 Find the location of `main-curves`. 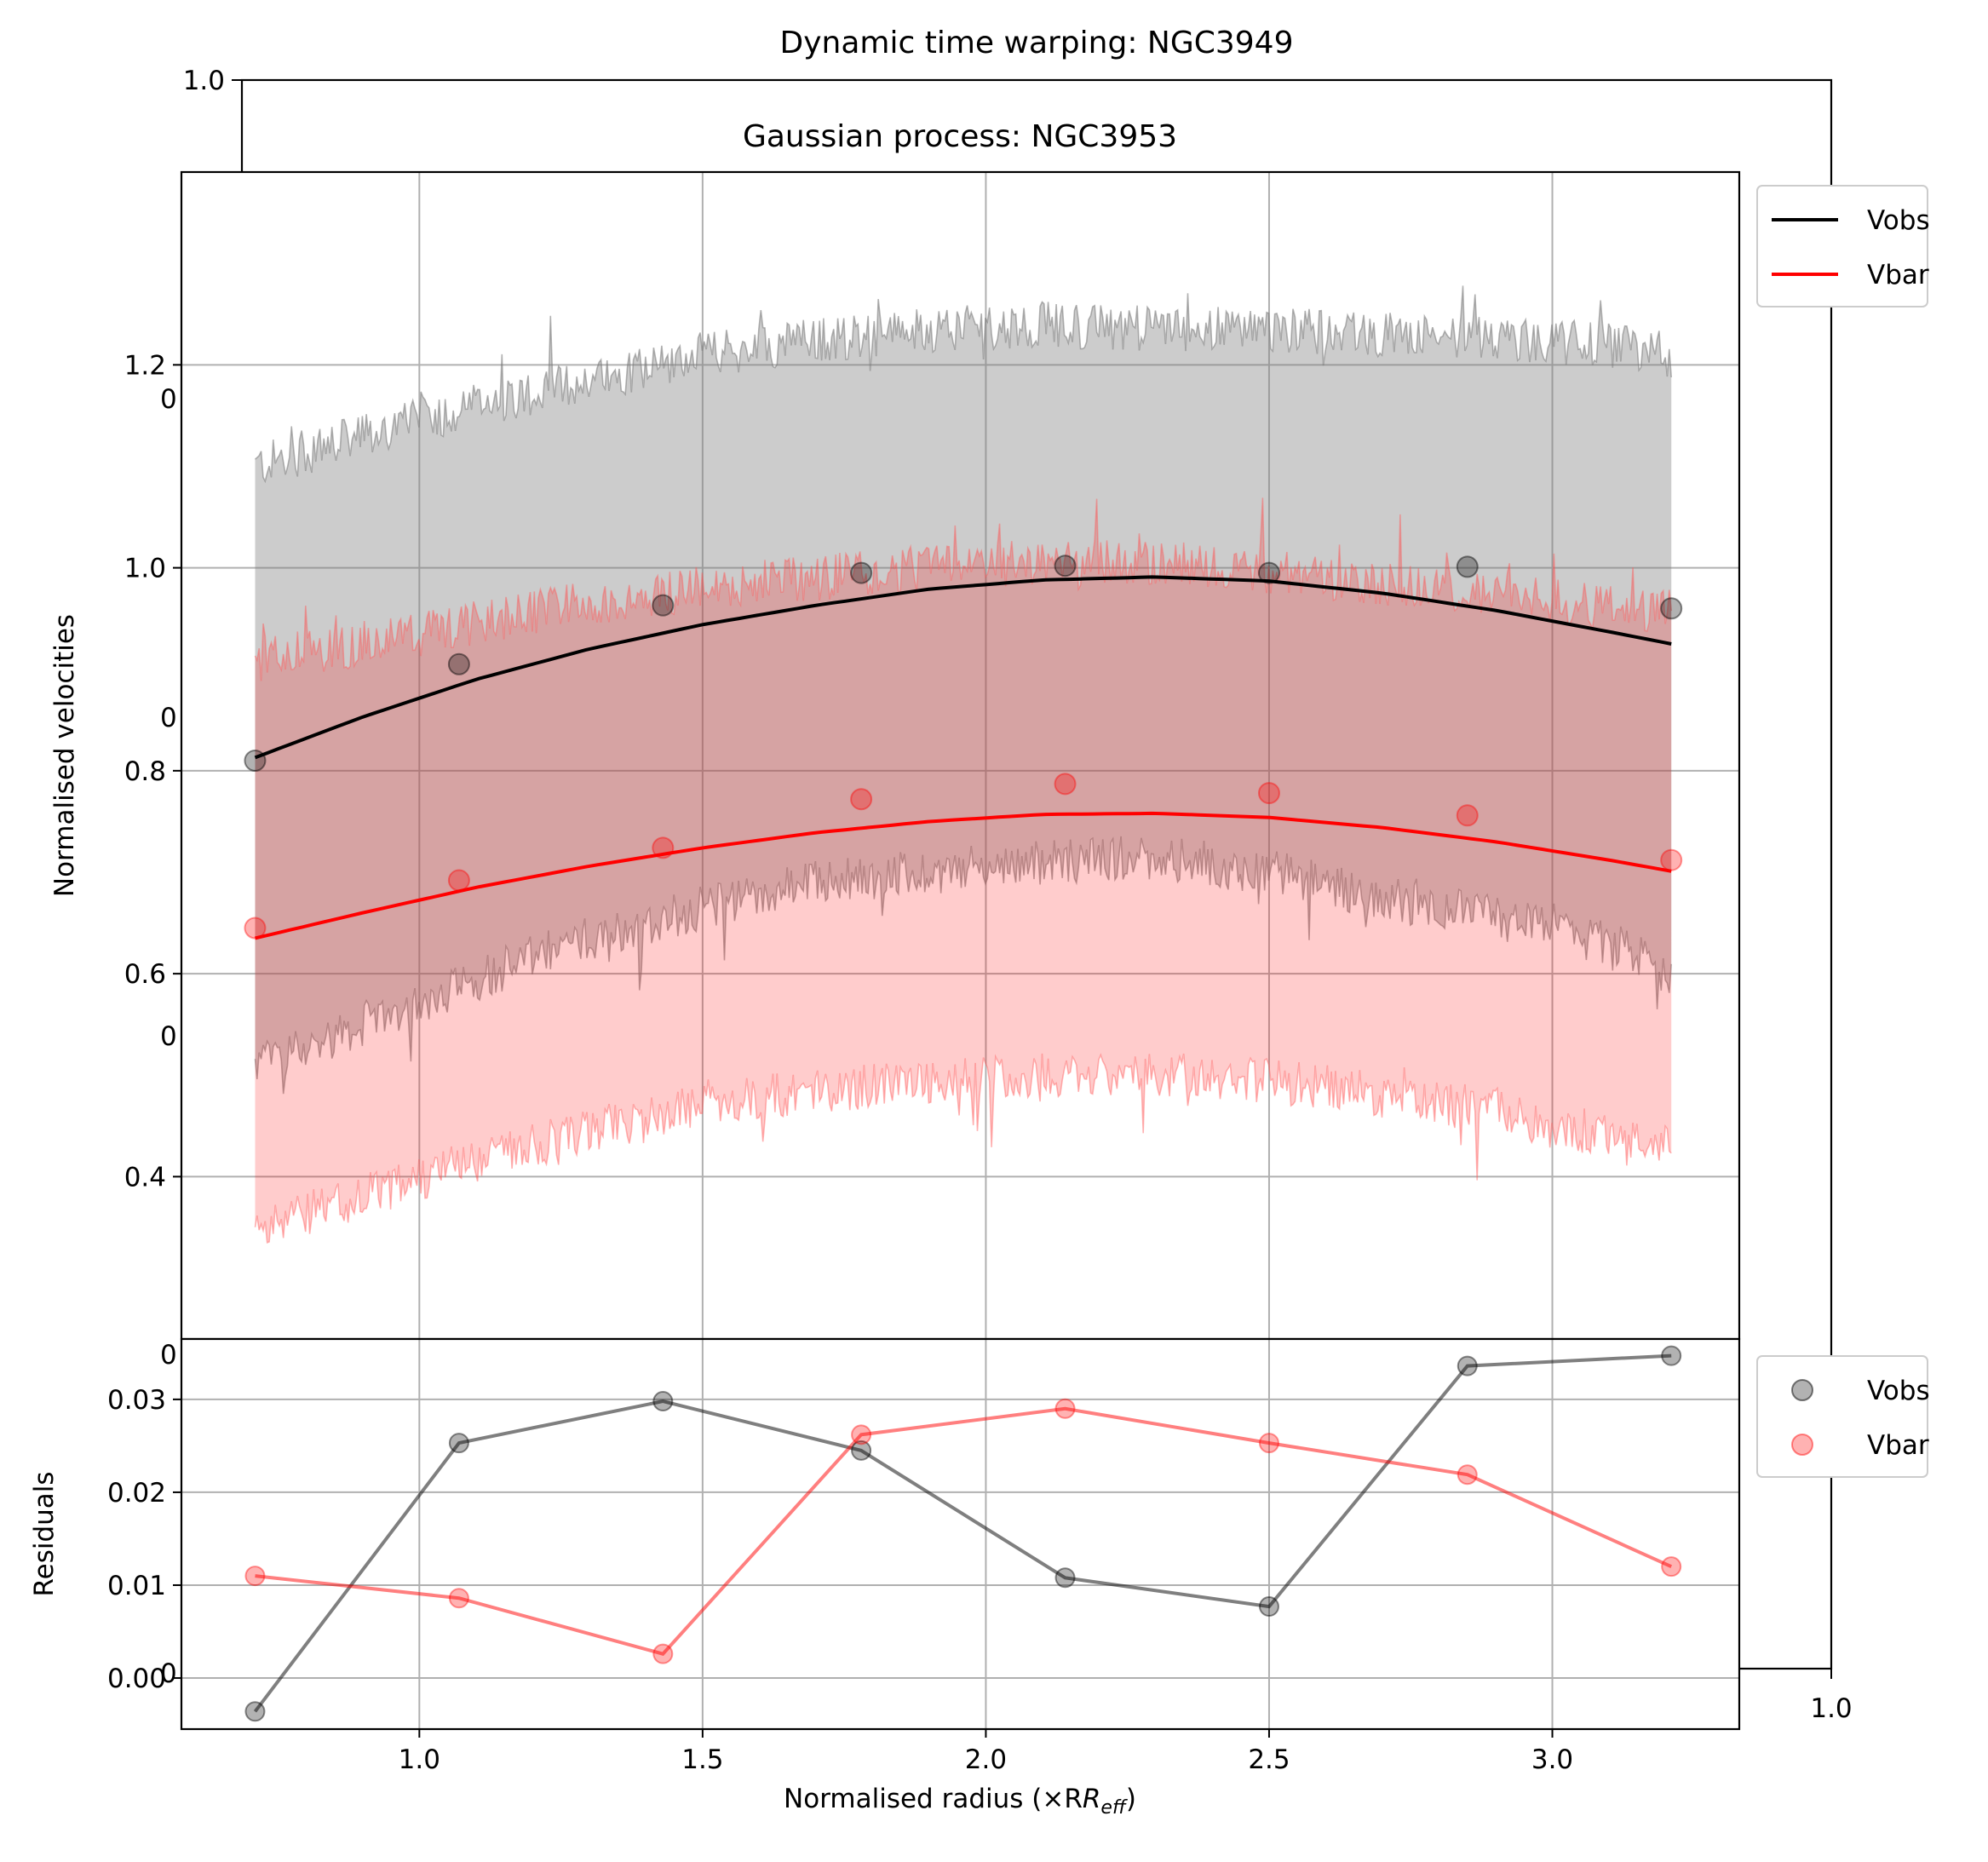

main-curves is located at coordinates (963, 757).